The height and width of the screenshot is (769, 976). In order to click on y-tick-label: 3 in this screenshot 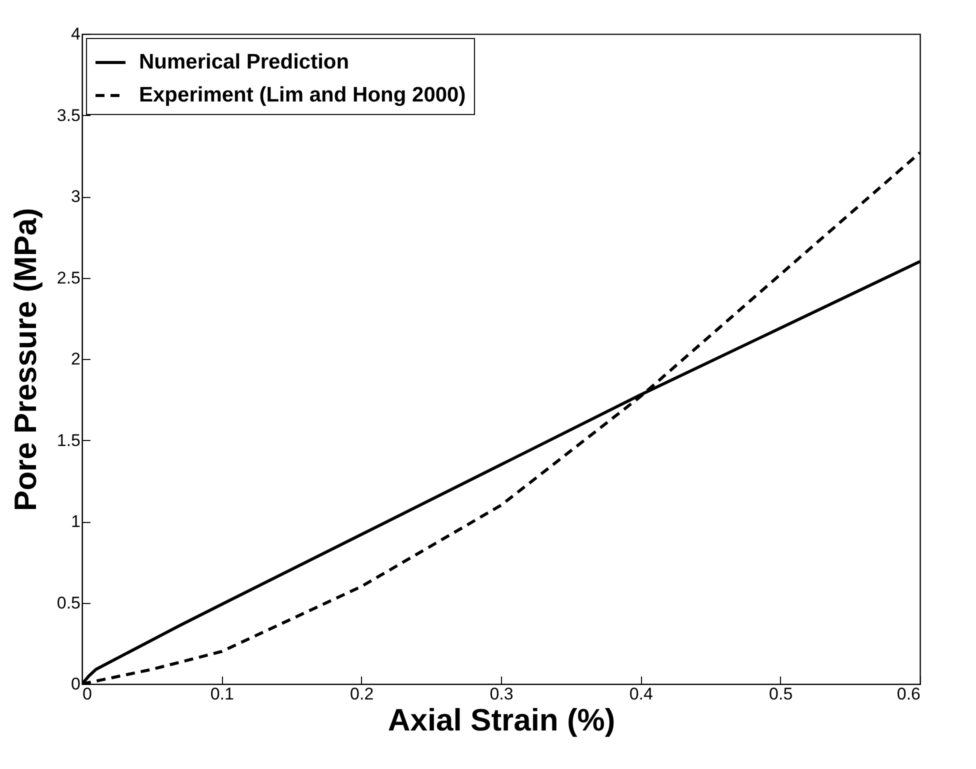, I will do `click(75, 196)`.